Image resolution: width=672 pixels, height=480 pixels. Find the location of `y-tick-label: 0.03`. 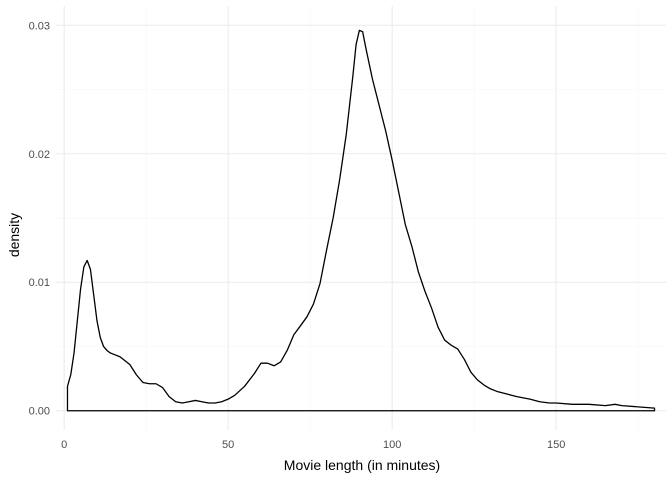

y-tick-label: 0.03 is located at coordinates (39, 26).